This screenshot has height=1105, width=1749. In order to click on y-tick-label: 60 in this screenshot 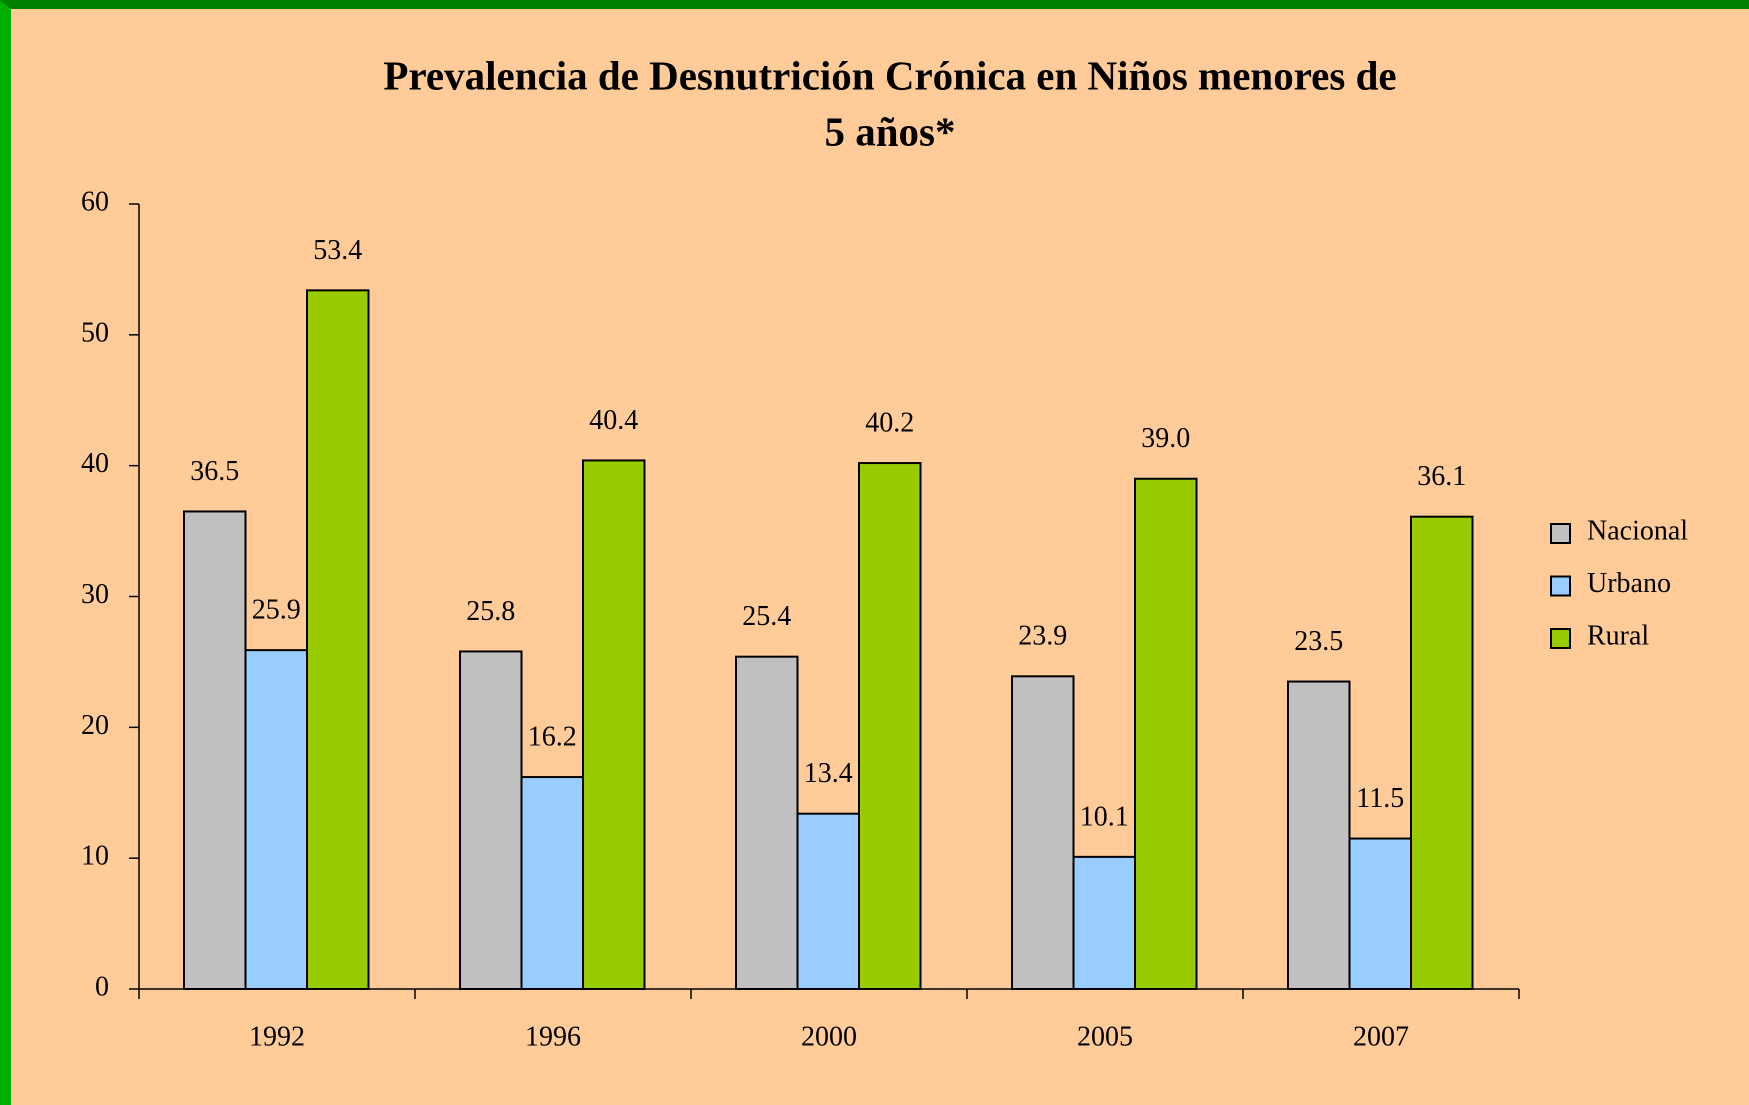, I will do `click(95, 201)`.